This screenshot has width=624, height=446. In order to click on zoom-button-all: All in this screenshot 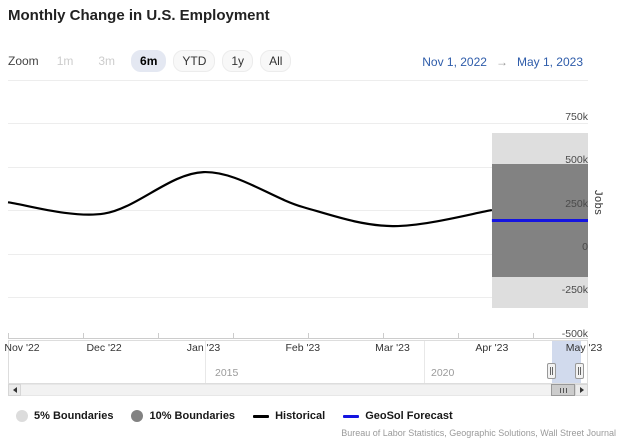, I will do `click(276, 61)`.